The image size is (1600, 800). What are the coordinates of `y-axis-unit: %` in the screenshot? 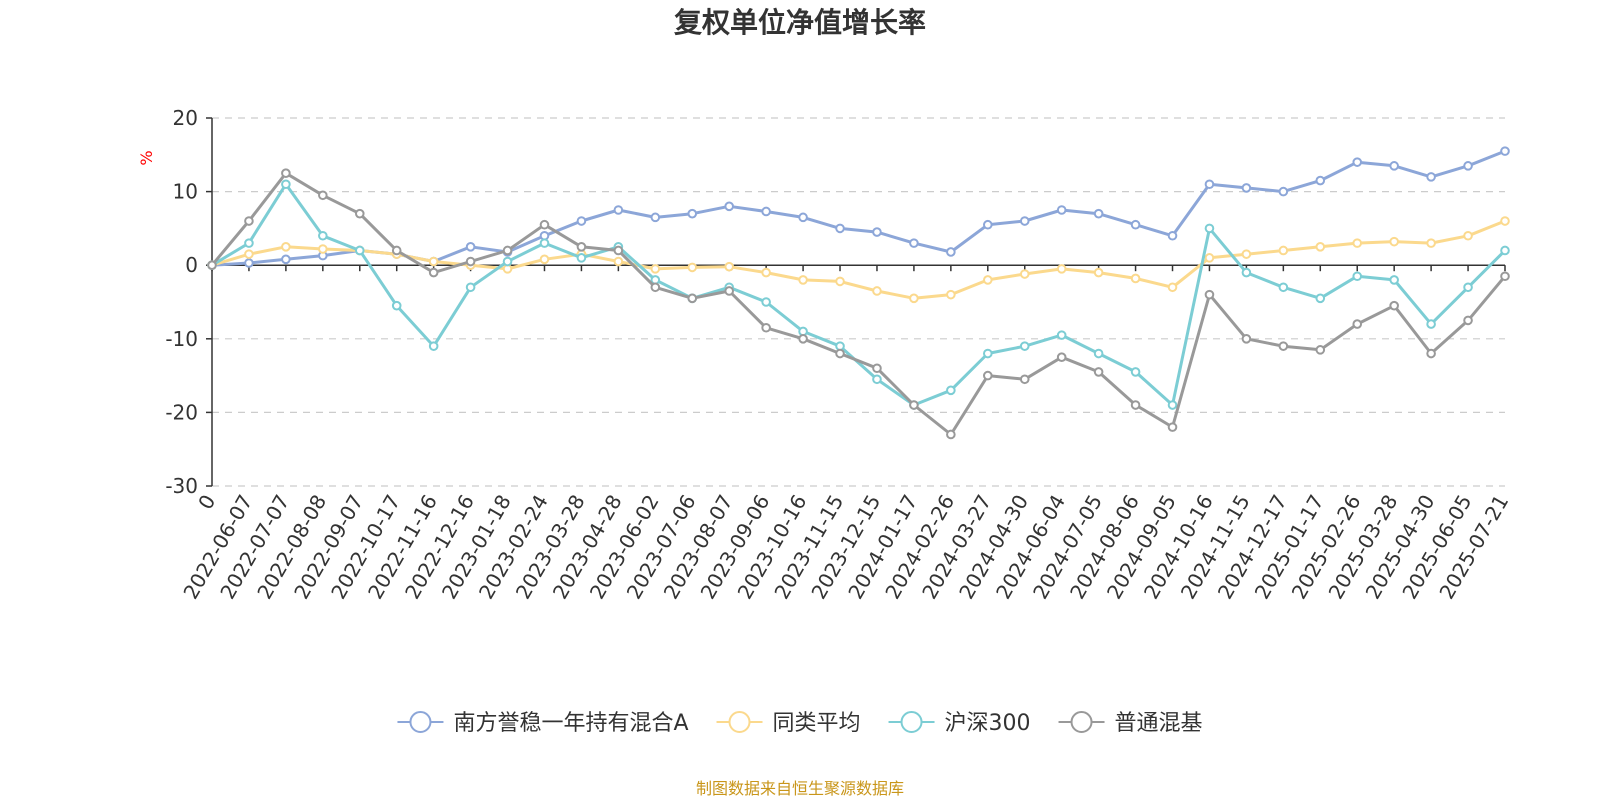 It's located at (146, 157).